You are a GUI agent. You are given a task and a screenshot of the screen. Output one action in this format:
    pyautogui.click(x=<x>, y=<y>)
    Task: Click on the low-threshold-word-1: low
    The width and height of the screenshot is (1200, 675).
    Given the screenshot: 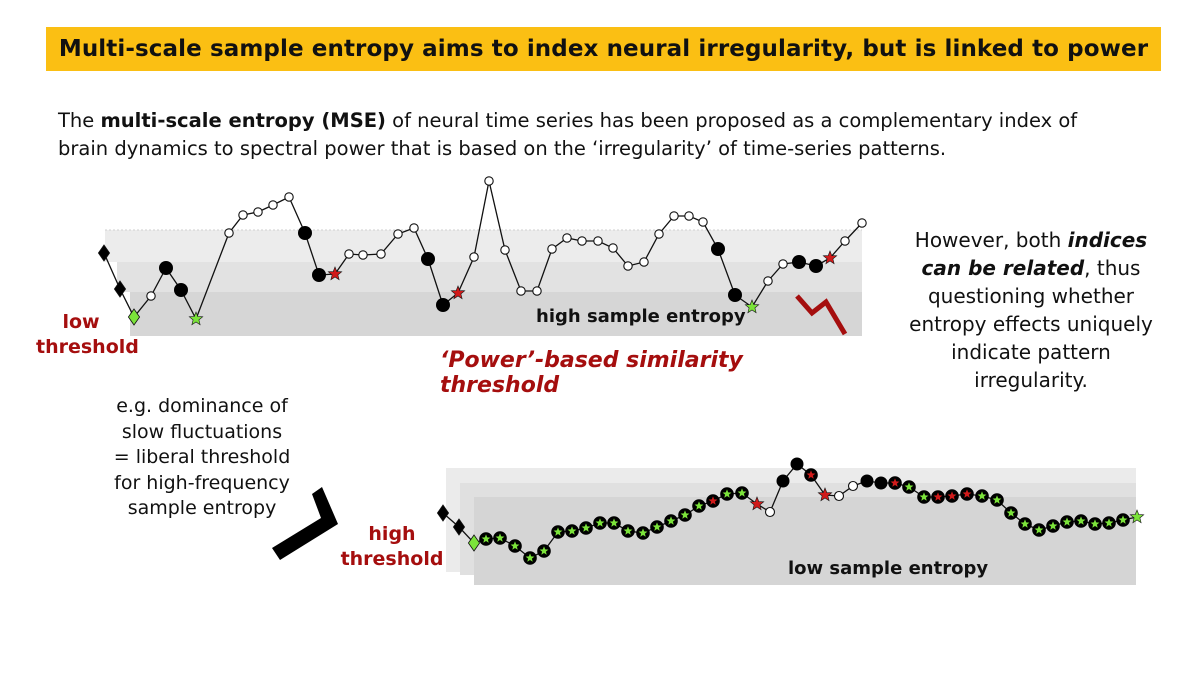 What is the action you would take?
    pyautogui.click(x=81, y=322)
    